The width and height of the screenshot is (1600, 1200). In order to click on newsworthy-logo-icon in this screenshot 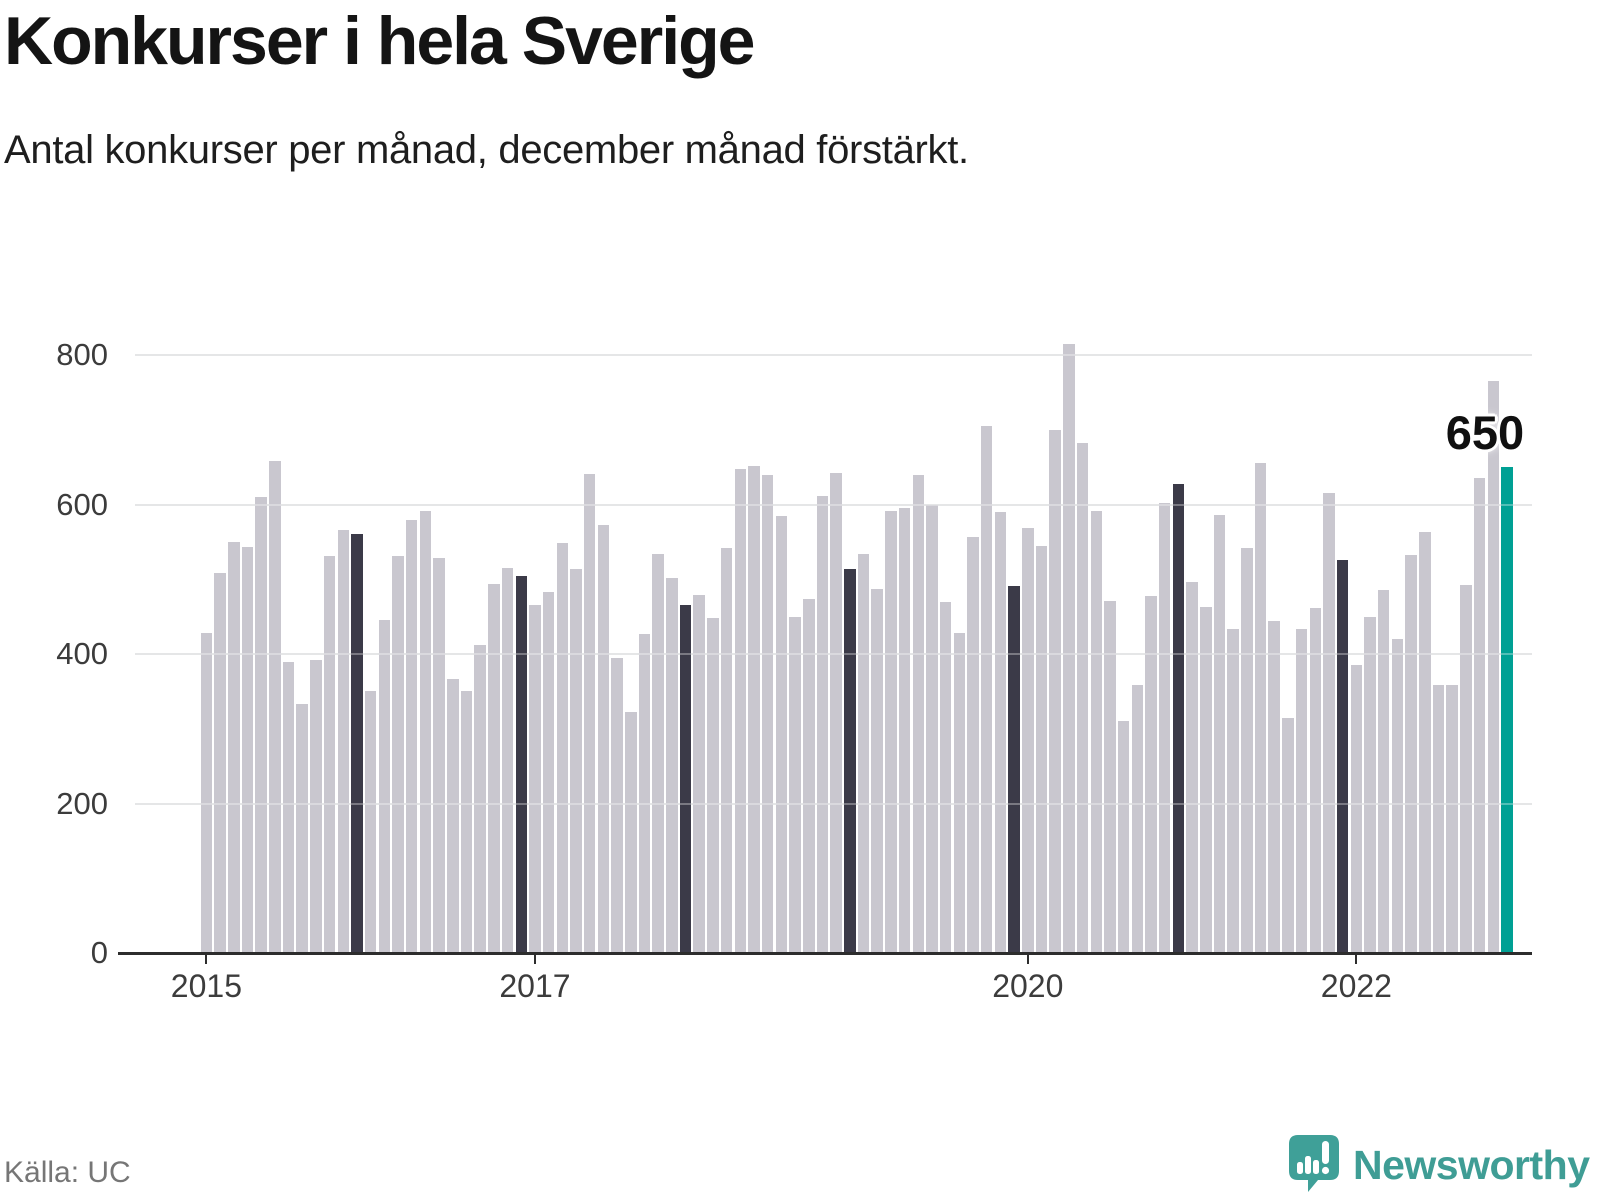, I will do `click(1314, 1165)`.